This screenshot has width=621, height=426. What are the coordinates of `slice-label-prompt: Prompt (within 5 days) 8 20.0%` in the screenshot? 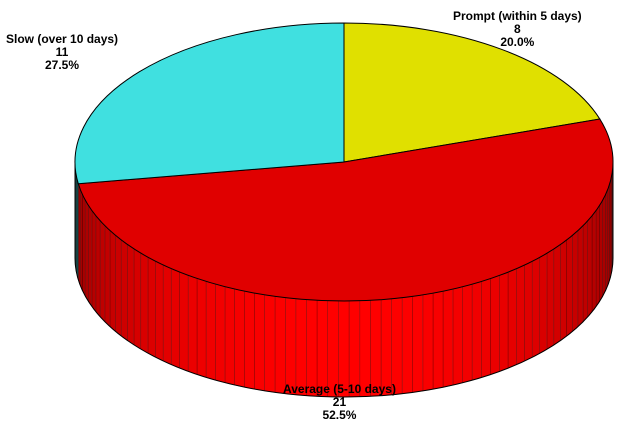 It's located at (517, 29).